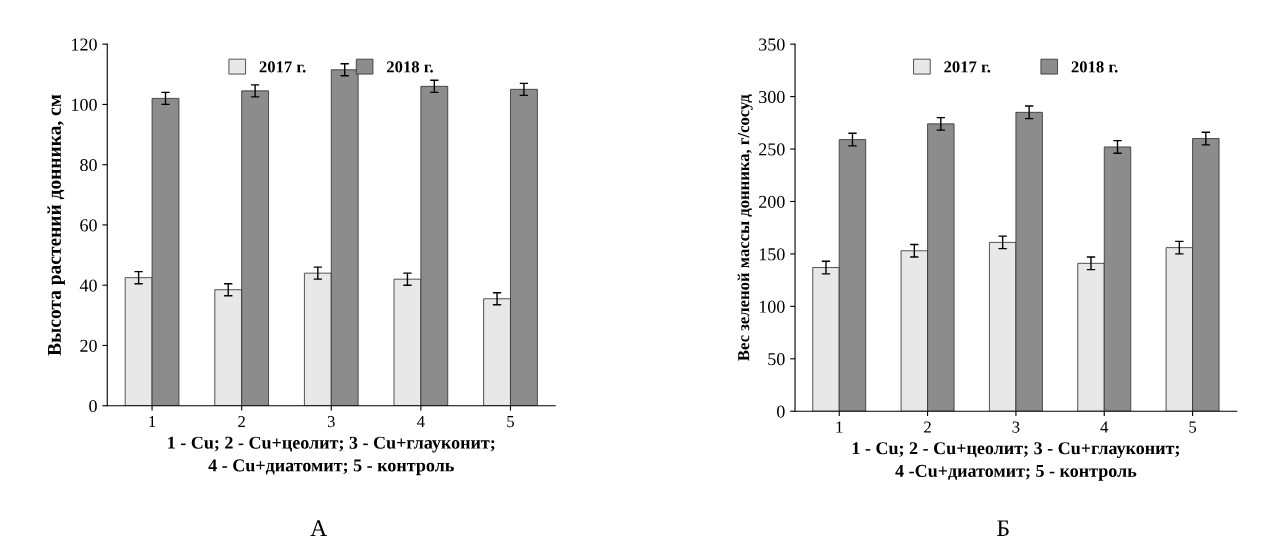 The image size is (1262, 552). What do you see at coordinates (772, 201) in the screenshot?
I see `y-tick-label: 200` at bounding box center [772, 201].